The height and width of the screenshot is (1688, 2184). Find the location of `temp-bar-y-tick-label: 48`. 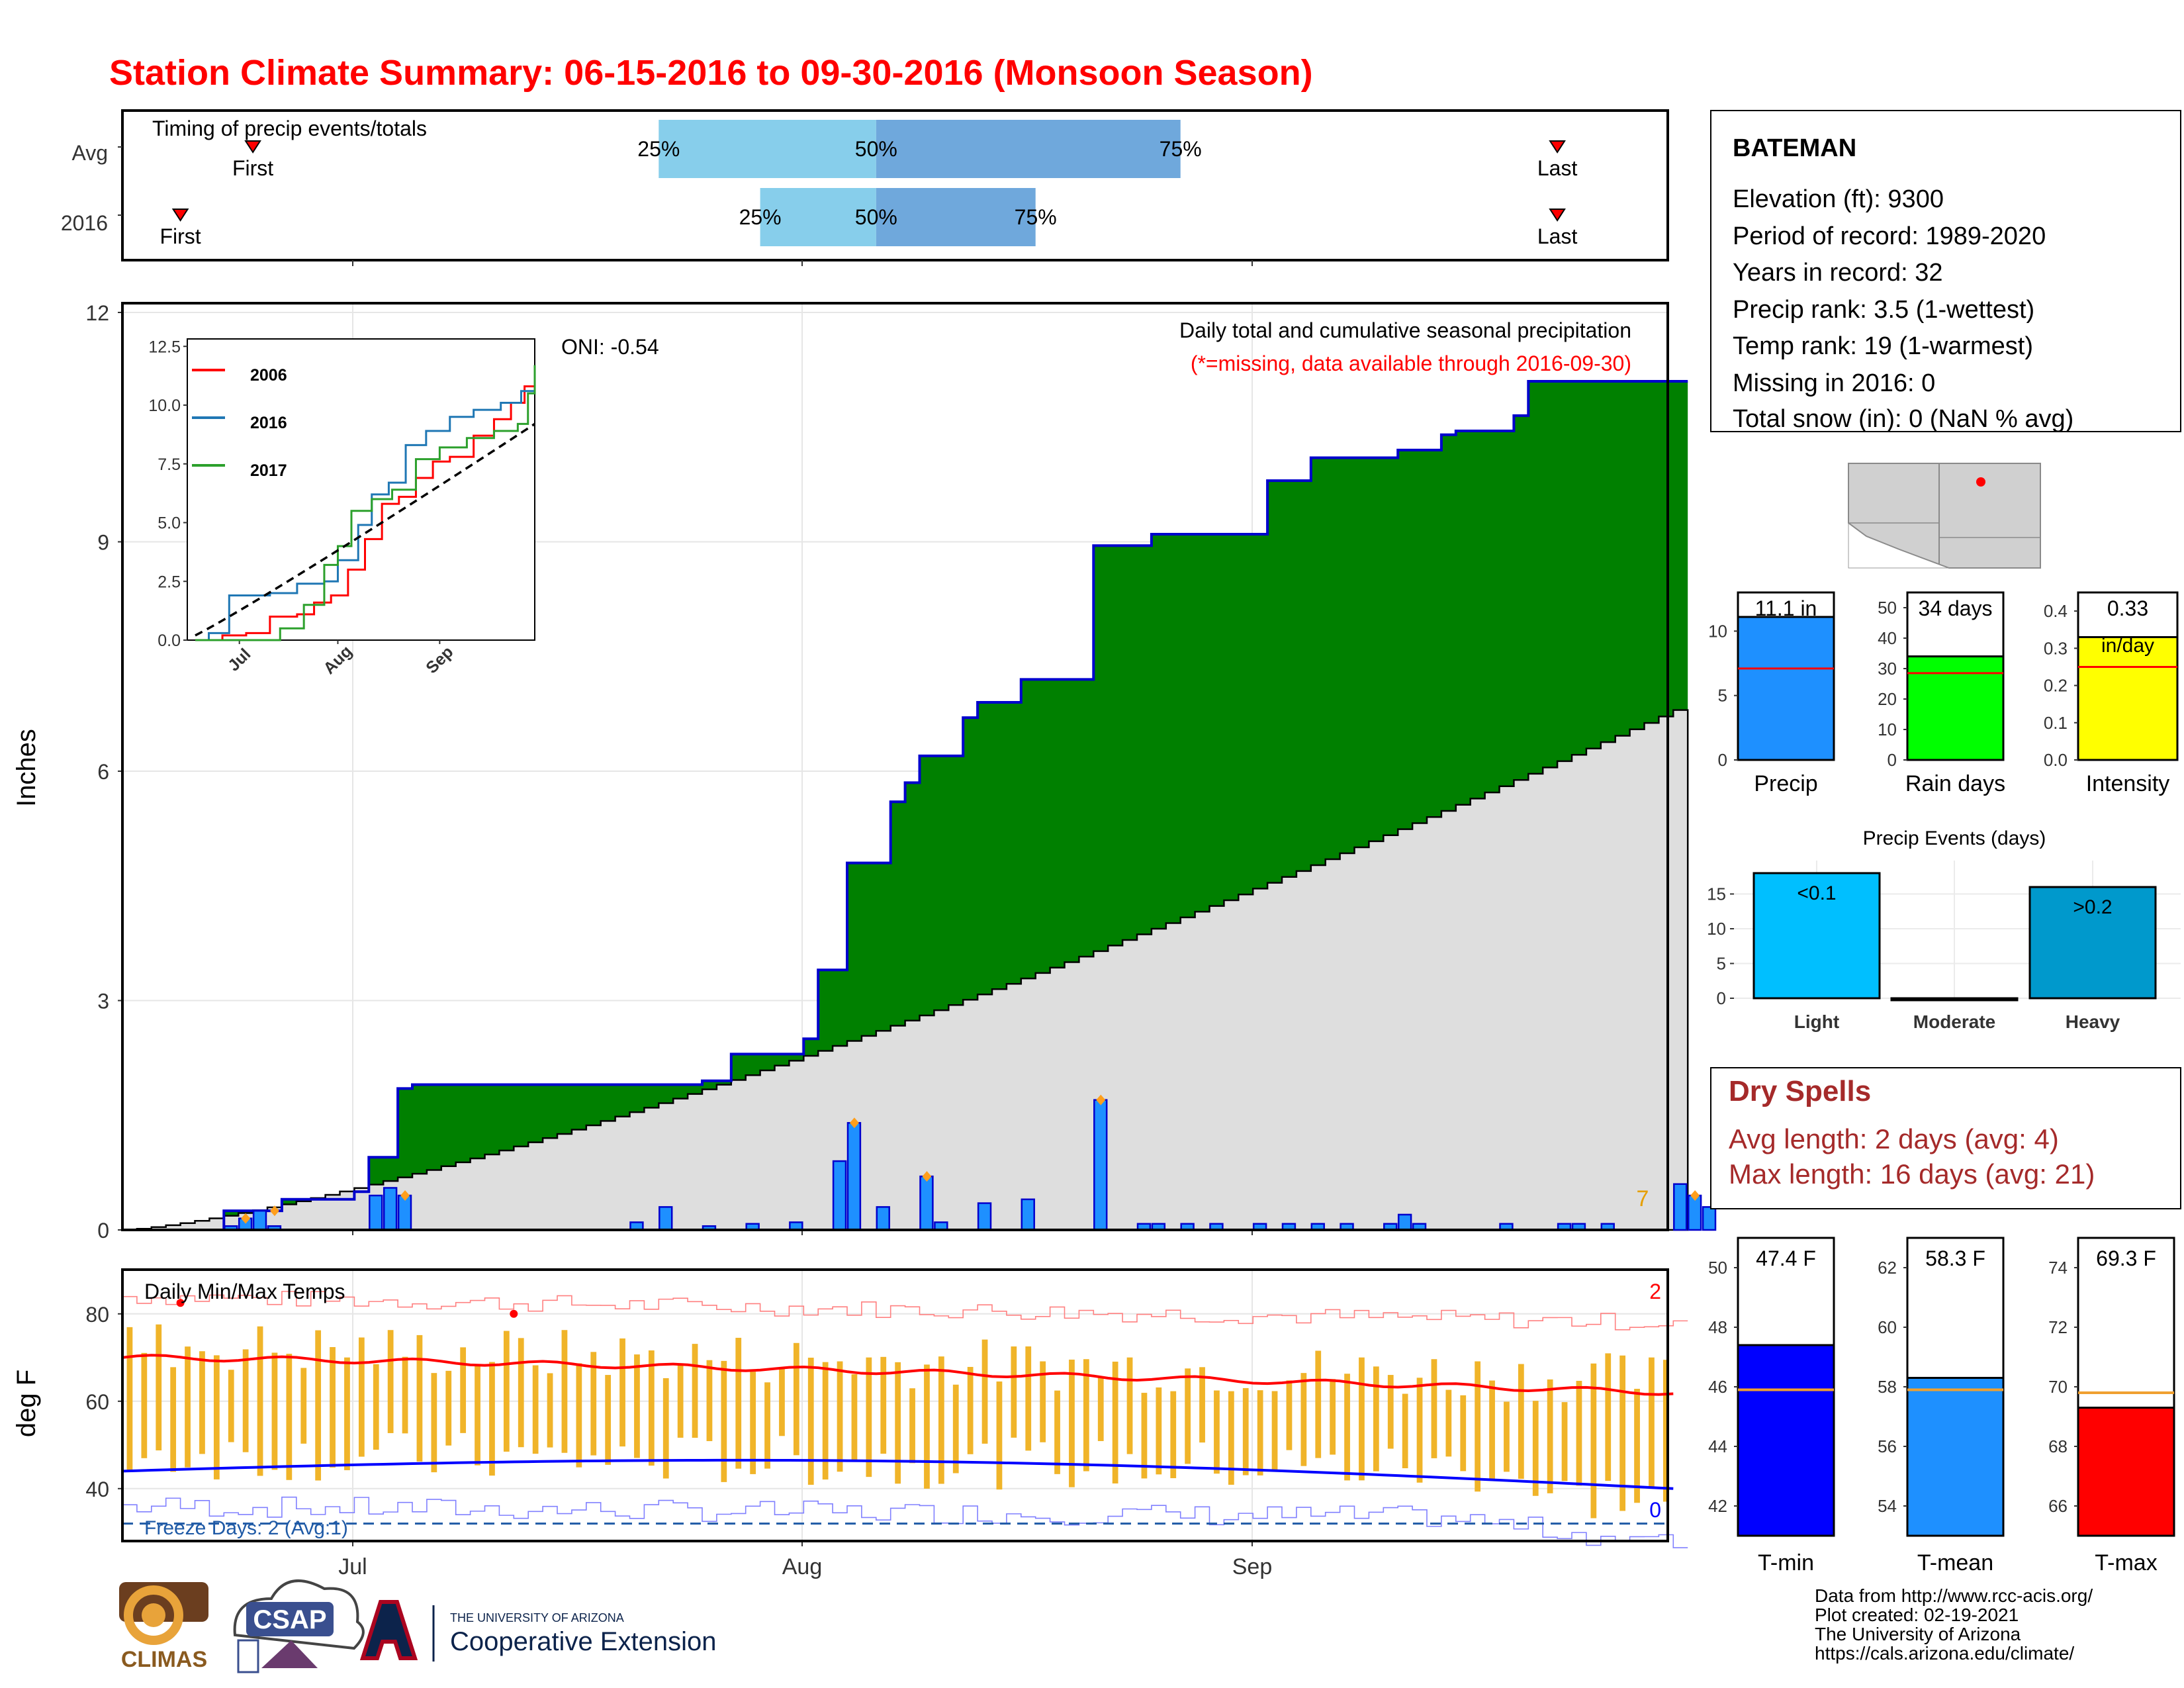

temp-bar-y-tick-label: 48 is located at coordinates (1718, 1327).